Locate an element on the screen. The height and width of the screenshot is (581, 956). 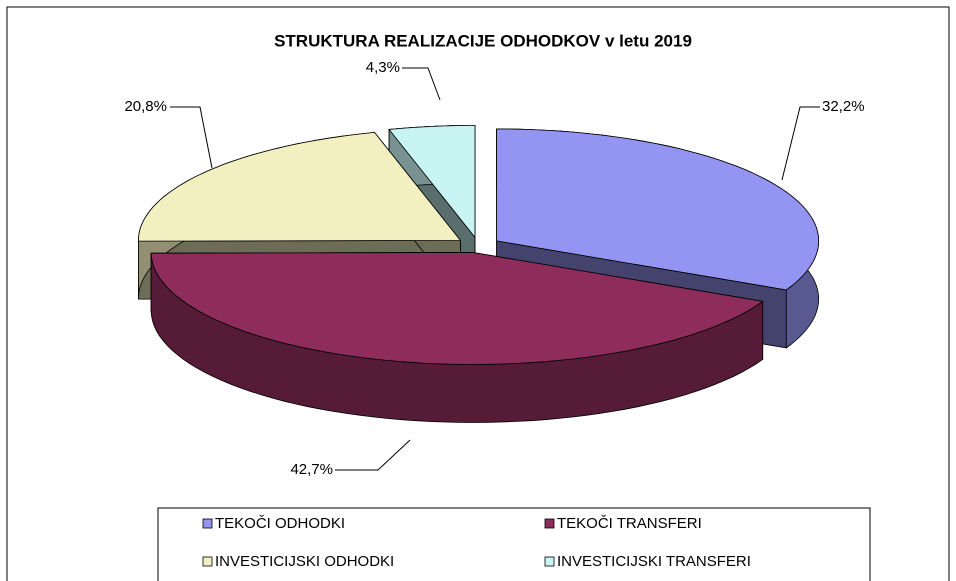
legend-label: TEKOČI TRANSFERI is located at coordinates (629, 523).